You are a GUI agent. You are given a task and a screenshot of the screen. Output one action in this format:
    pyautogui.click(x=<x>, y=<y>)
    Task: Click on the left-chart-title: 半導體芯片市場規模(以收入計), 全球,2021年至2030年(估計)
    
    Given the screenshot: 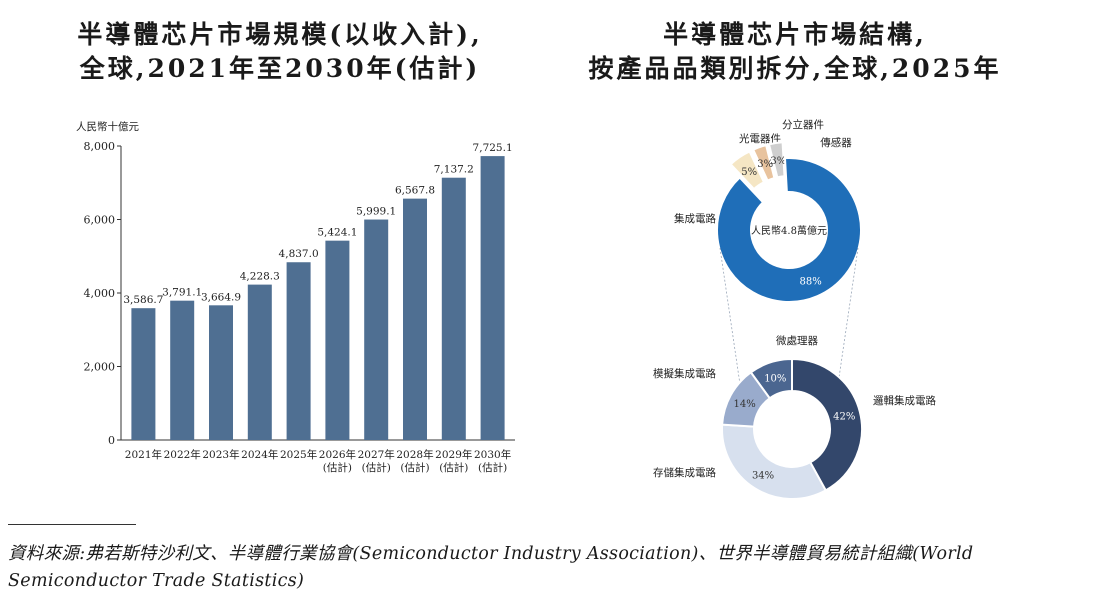 What is the action you would take?
    pyautogui.click(x=280, y=52)
    